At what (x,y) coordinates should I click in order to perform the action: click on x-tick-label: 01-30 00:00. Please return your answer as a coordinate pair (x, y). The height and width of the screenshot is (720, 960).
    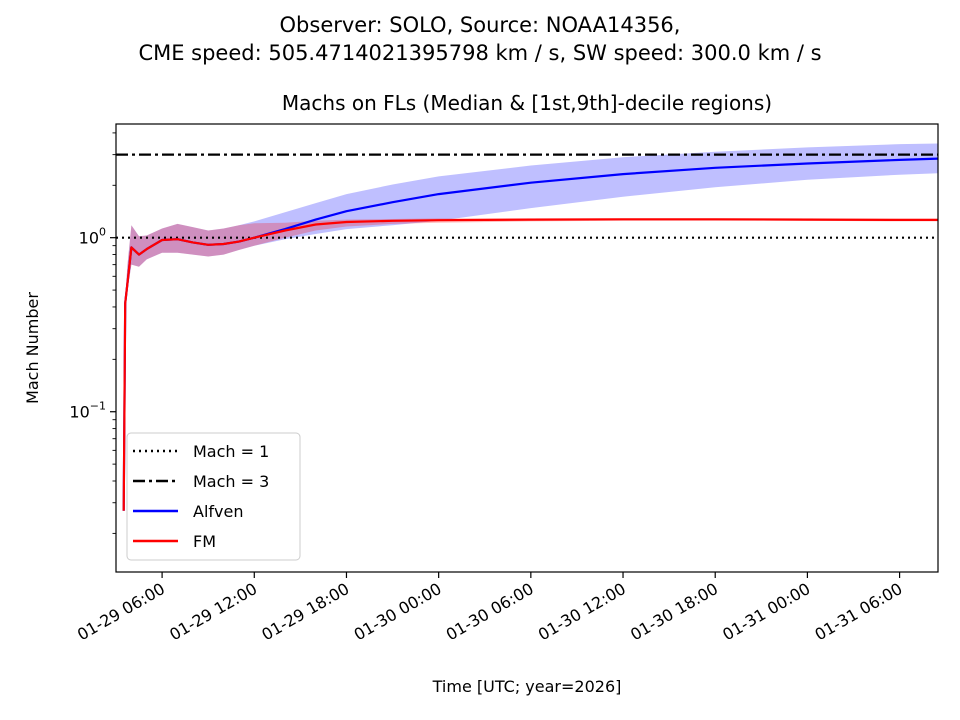
    Looking at the image, I should click on (398, 611).